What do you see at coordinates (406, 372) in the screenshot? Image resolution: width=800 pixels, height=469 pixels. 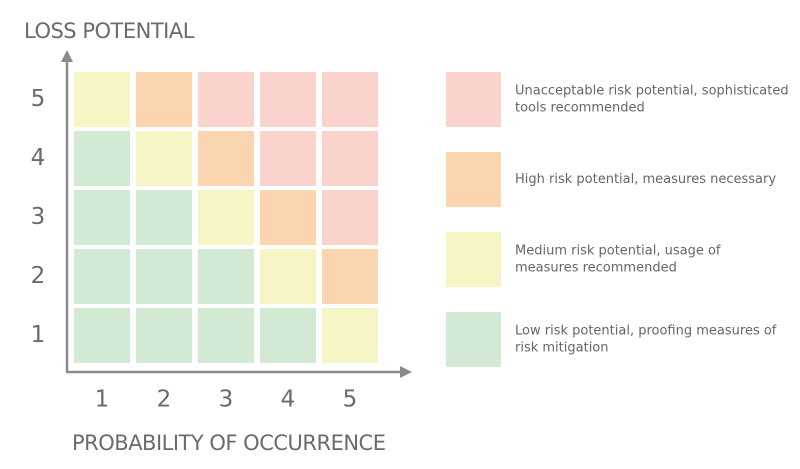 I see `x-axis-arrow` at bounding box center [406, 372].